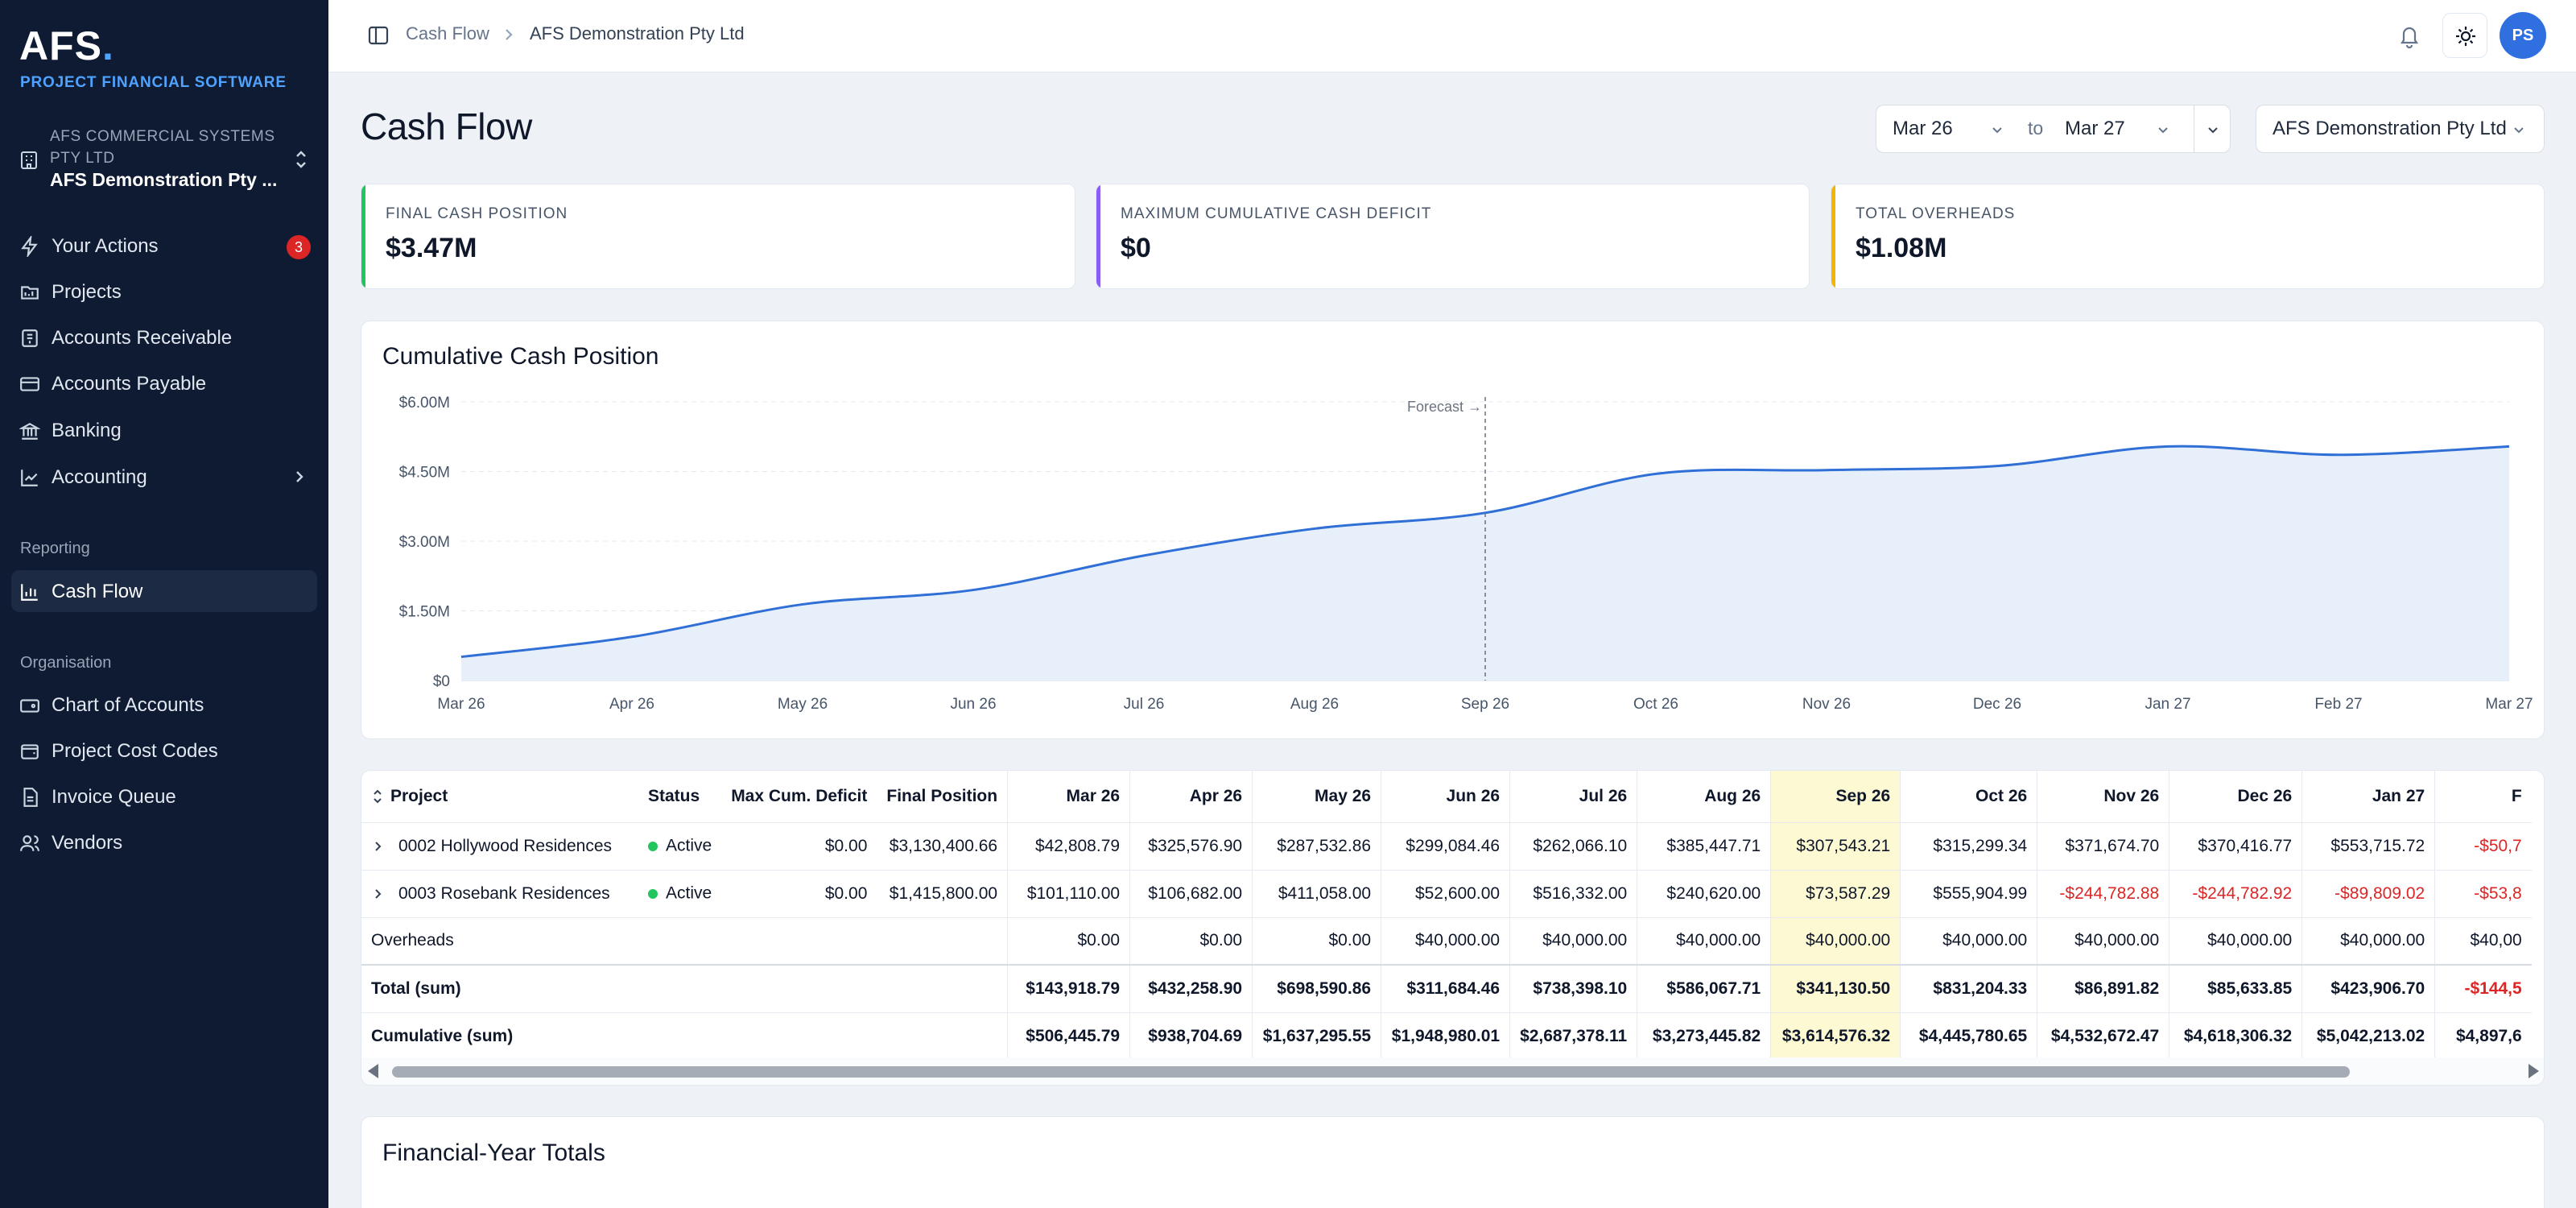 This screenshot has width=2576, height=1208. Describe the element at coordinates (29, 160) in the screenshot. I see `building-icon` at that location.